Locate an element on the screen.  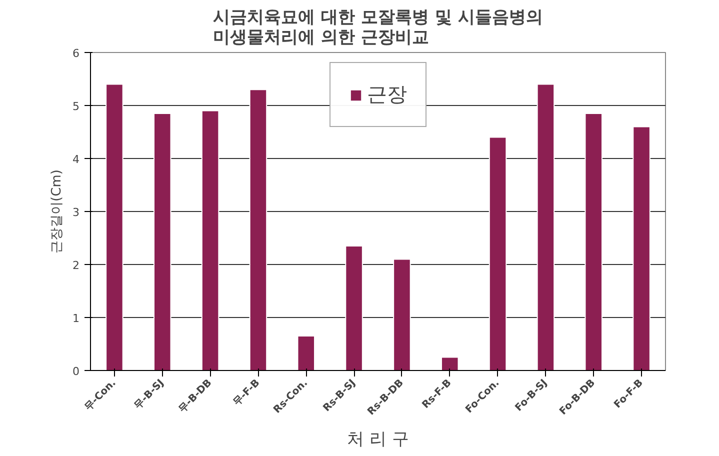
y-tick-label: 0 is located at coordinates (76, 371).